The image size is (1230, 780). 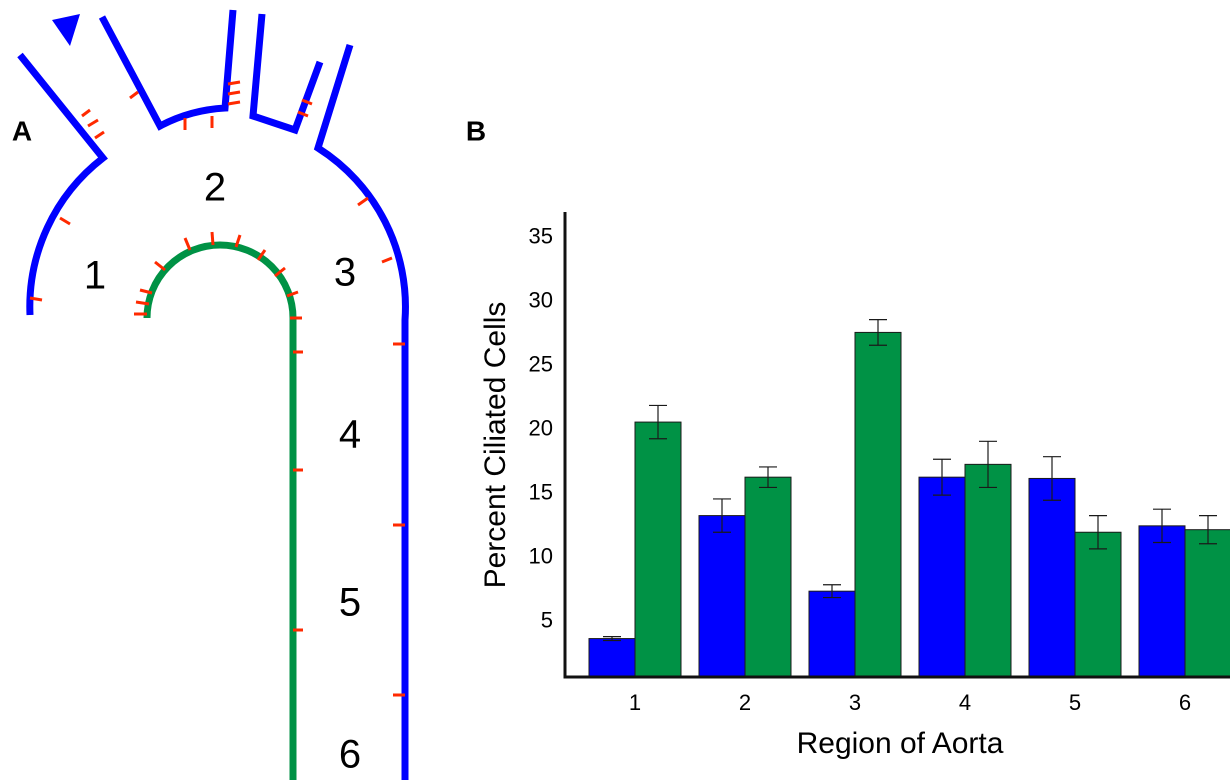 What do you see at coordinates (1075, 702) in the screenshot?
I see `x-tick-label: 5` at bounding box center [1075, 702].